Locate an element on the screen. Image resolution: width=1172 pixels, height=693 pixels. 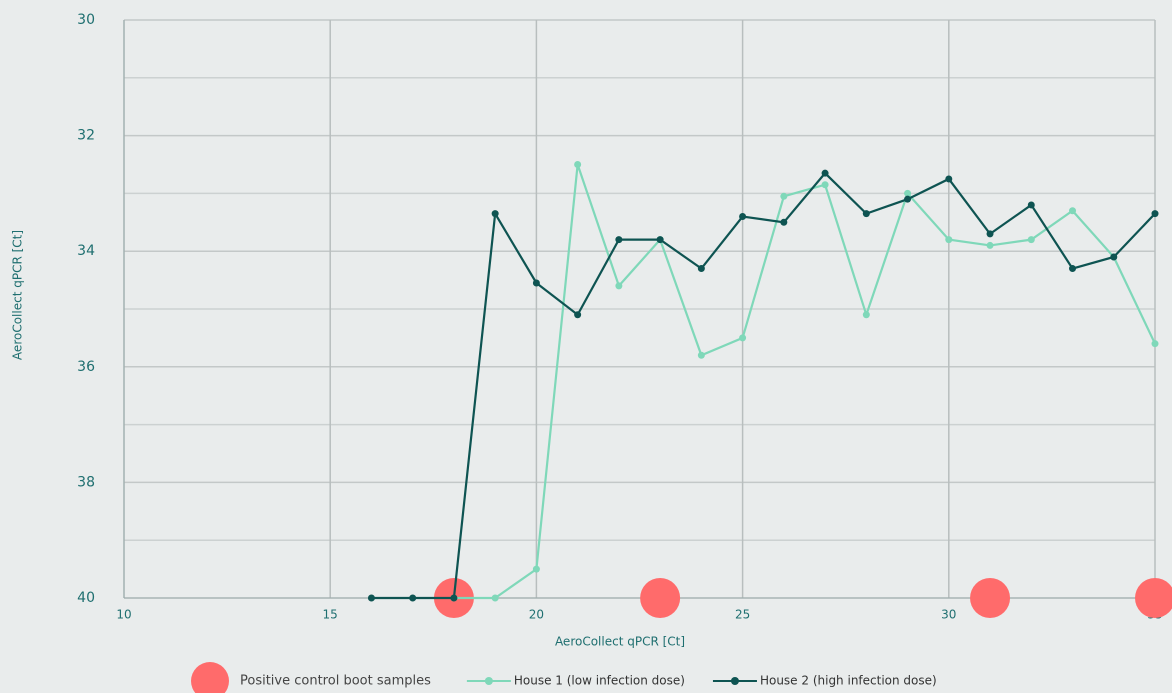
legend-item: House 1 (low infection dose) is located at coordinates (575, 681).